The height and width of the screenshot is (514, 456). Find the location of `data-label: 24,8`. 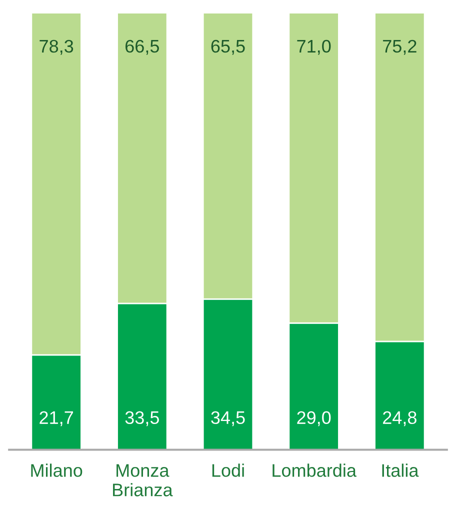

data-label: 24,8 is located at coordinates (399, 418).